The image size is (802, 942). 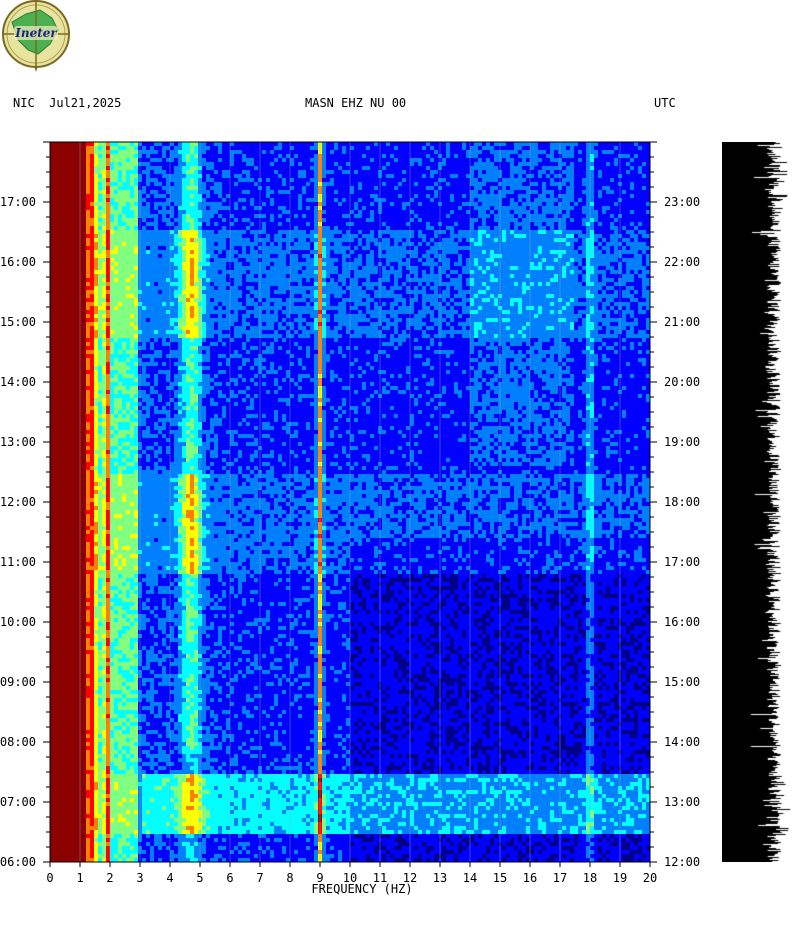 I want to click on left-time-label: 10:00, so click(x=18, y=622).